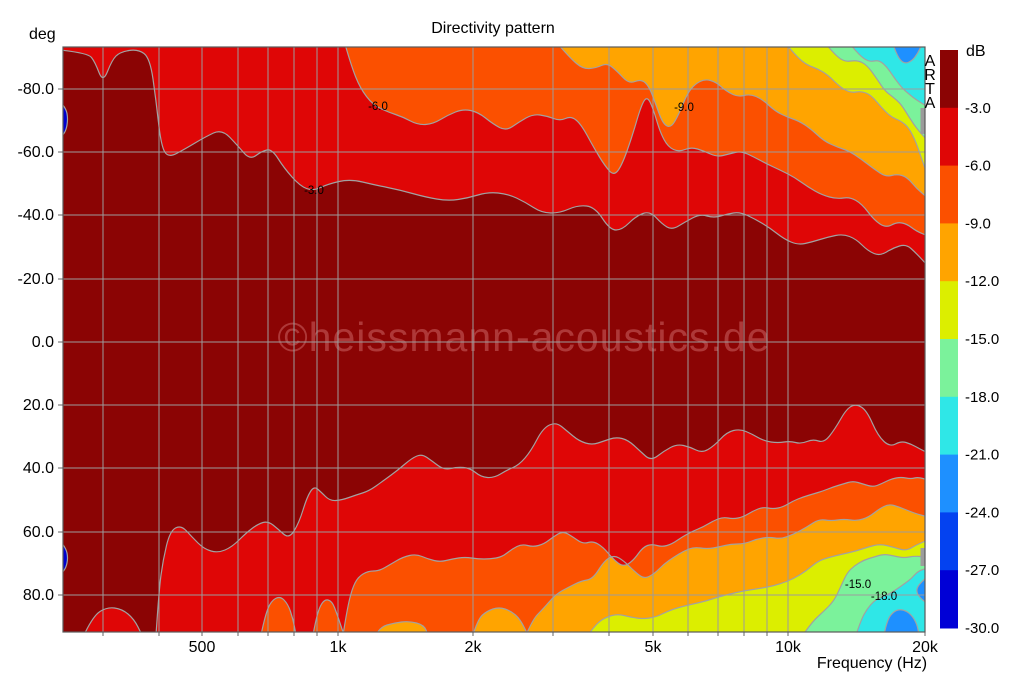 Image resolution: width=1024 pixels, height=680 pixels. I want to click on contour-line-c15b, so click(864, 593).